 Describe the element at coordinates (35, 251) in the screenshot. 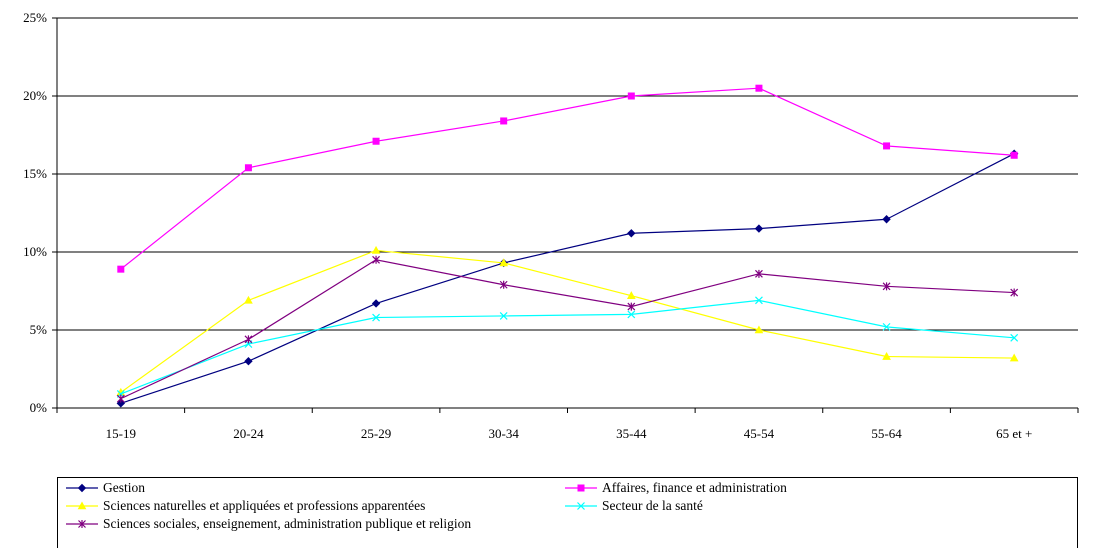

I see `y-tick-label: 10%` at that location.